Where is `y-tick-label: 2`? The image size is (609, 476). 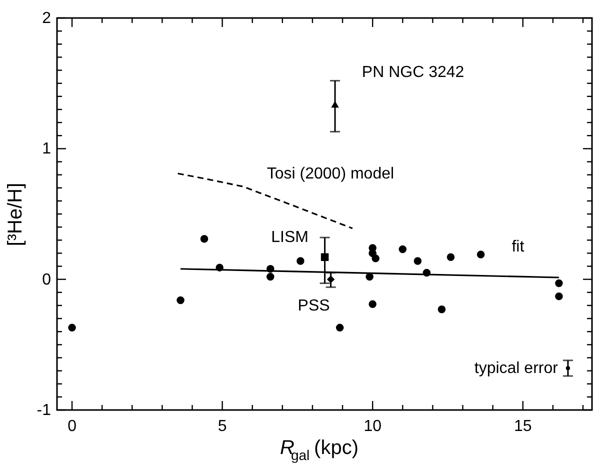 y-tick-label: 2 is located at coordinates (47, 18).